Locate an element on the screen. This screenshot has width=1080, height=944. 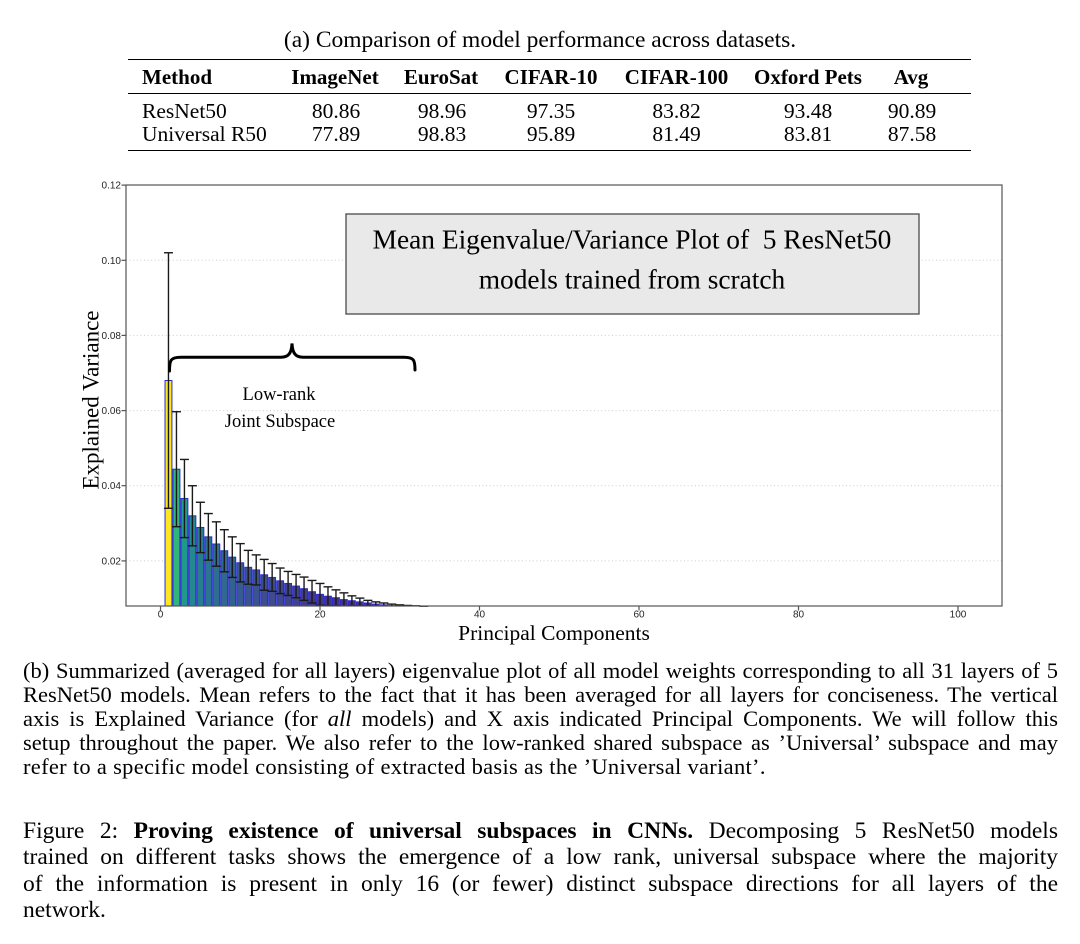
svg-text: 20 is located at coordinates (320, 615).